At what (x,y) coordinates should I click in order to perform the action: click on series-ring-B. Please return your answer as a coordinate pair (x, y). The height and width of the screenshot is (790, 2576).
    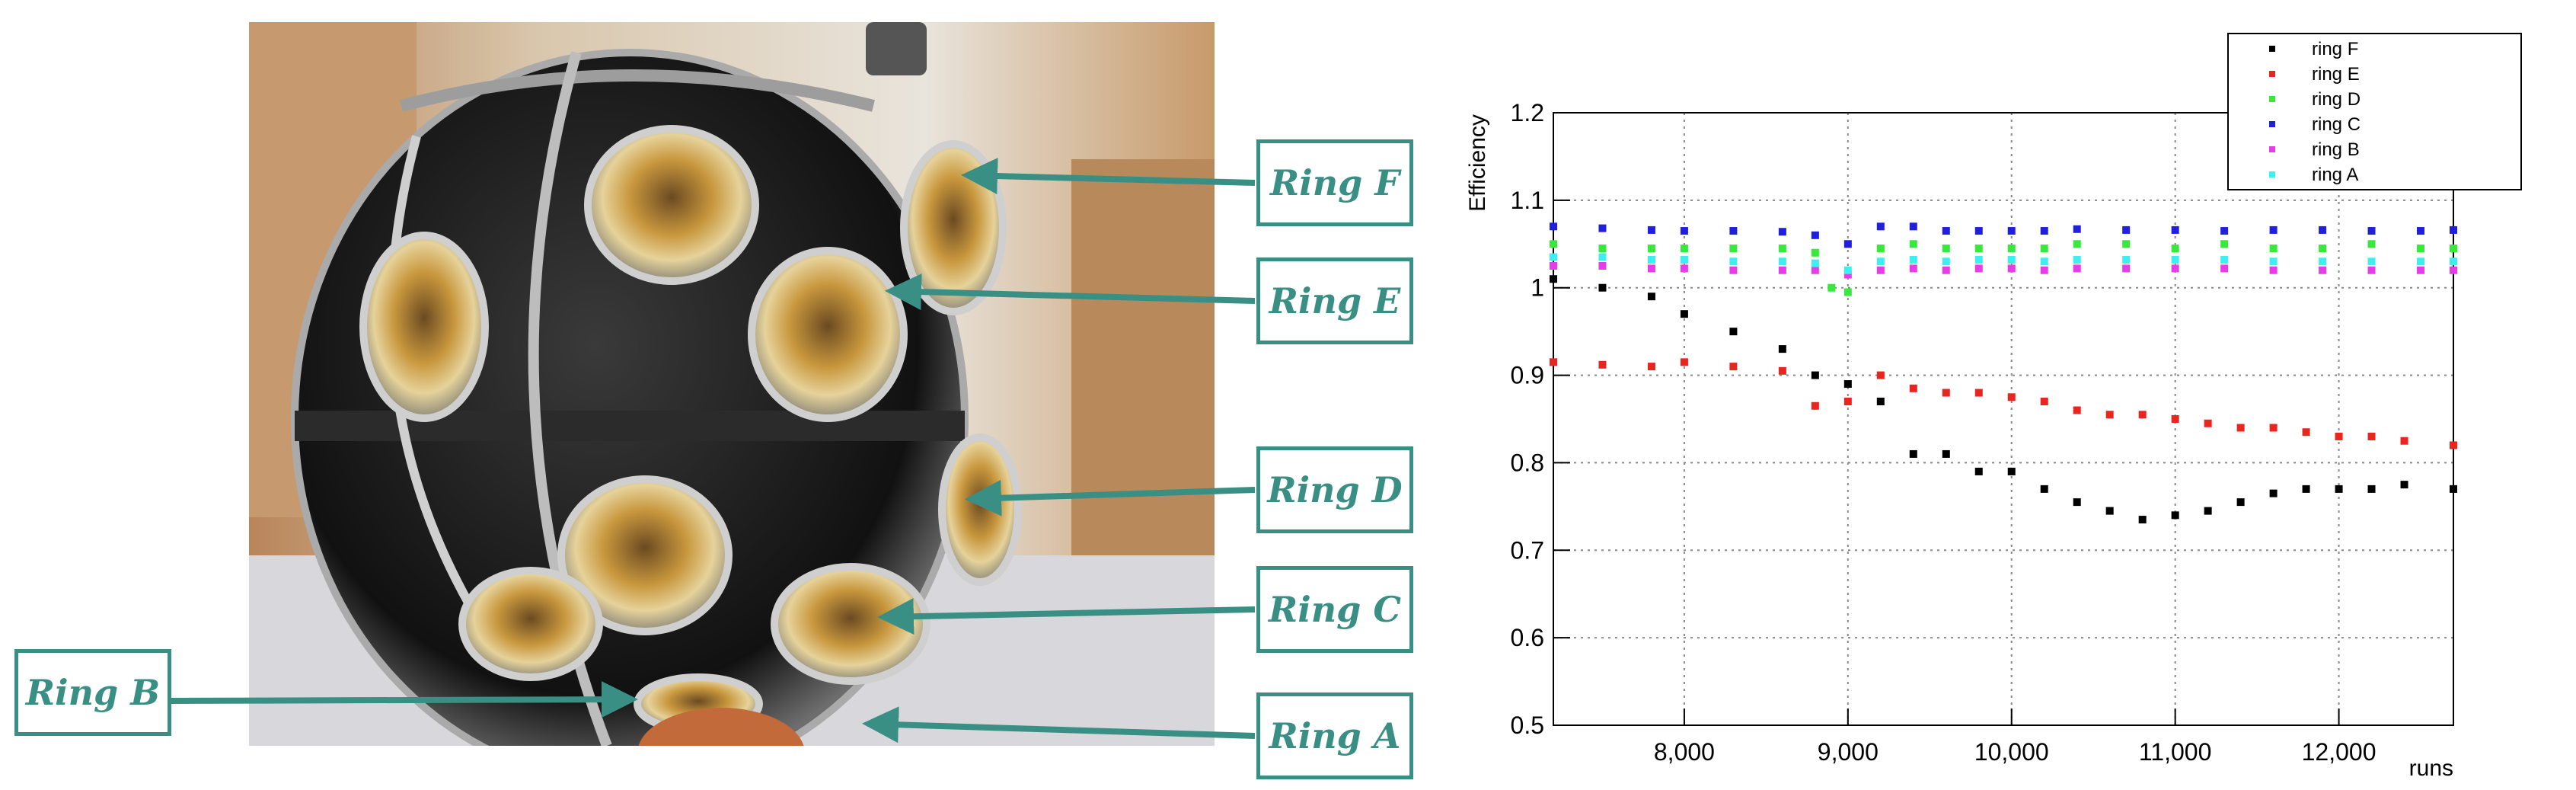
    Looking at the image, I should click on (2003, 270).